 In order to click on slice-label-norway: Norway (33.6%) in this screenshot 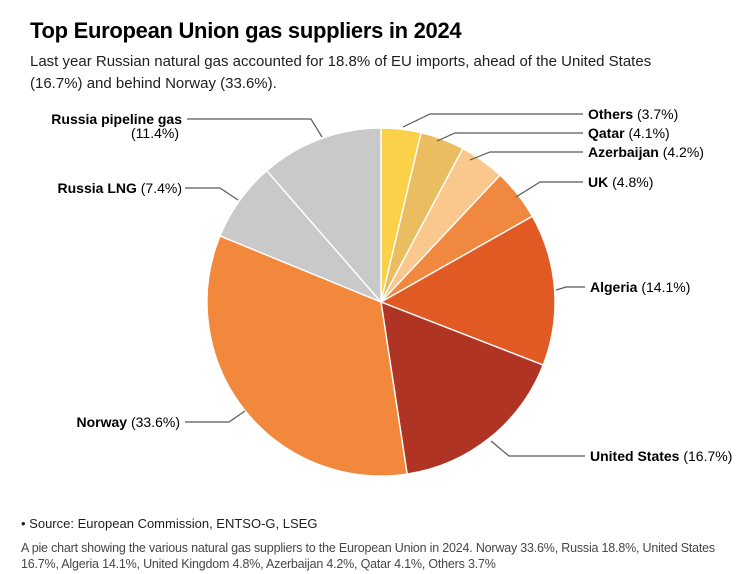, I will do `click(129, 422)`.